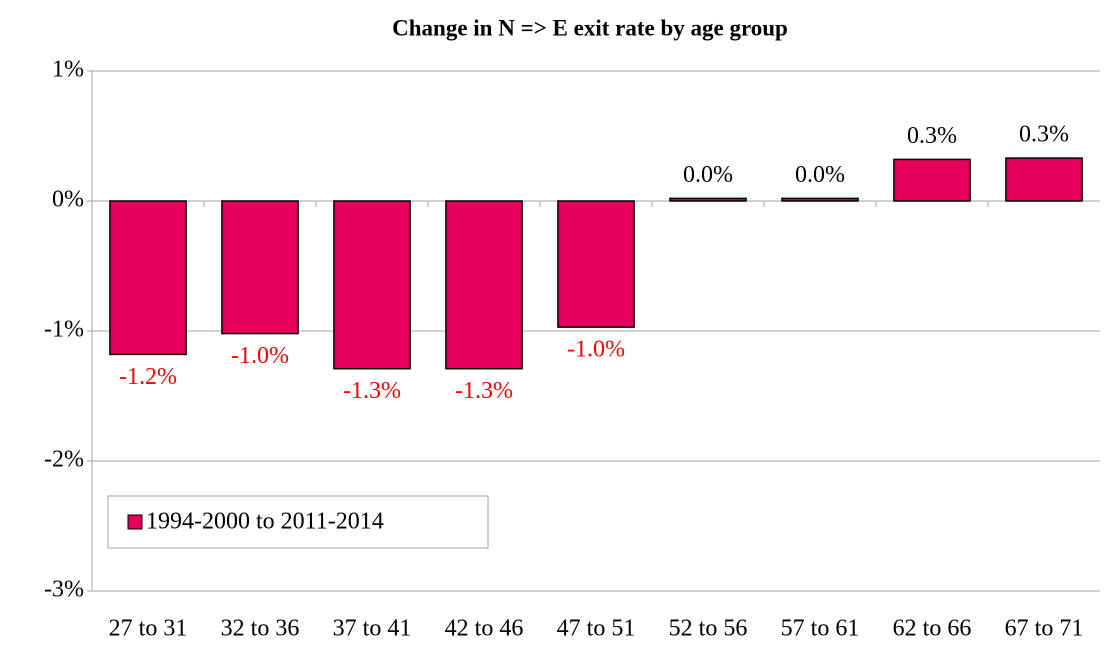 Image resolution: width=1113 pixels, height=646 pixels. What do you see at coordinates (135, 522) in the screenshot?
I see `legend-swatch` at bounding box center [135, 522].